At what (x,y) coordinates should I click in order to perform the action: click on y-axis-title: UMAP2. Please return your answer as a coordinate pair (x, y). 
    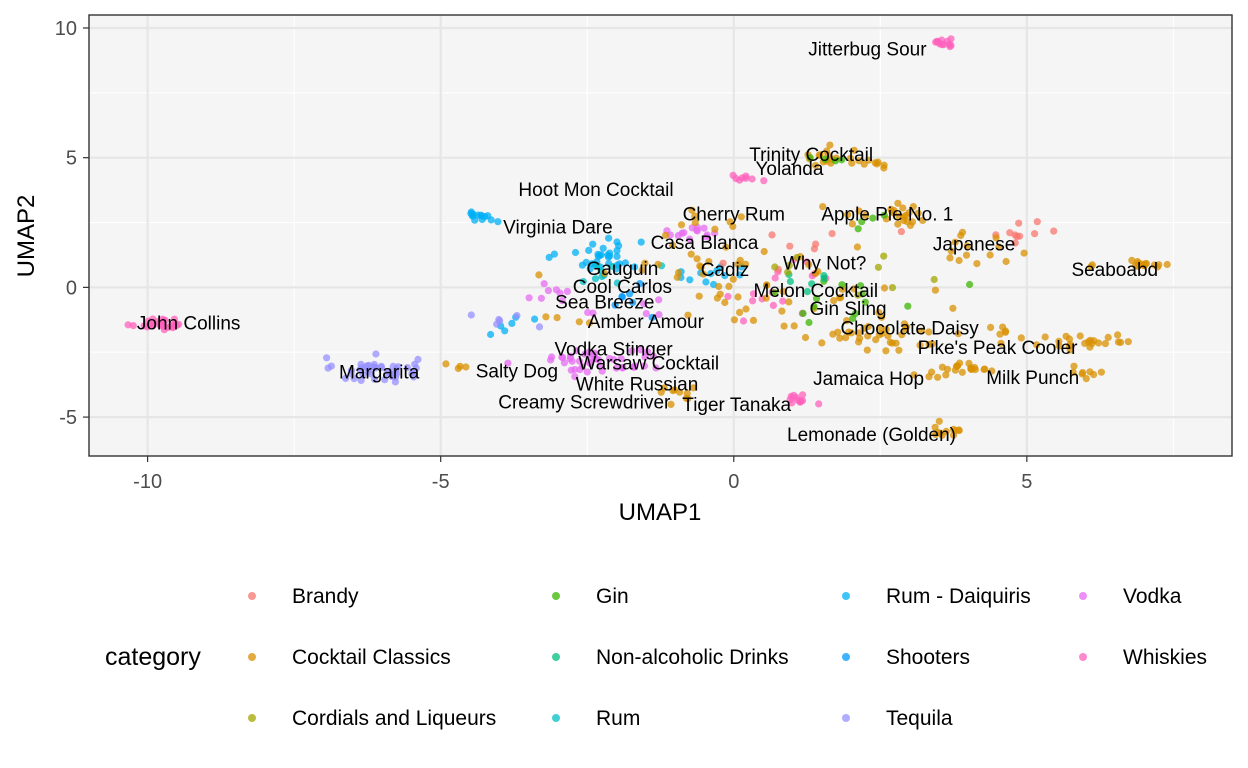
    Looking at the image, I should click on (26, 236).